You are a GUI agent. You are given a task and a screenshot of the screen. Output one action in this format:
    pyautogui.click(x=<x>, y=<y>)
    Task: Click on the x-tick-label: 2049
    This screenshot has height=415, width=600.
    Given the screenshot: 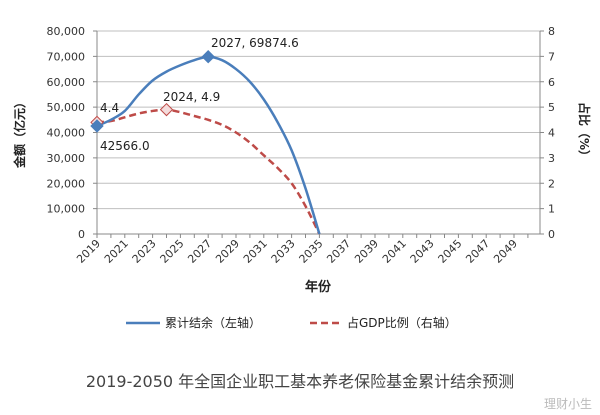 What is the action you would take?
    pyautogui.click(x=505, y=251)
    